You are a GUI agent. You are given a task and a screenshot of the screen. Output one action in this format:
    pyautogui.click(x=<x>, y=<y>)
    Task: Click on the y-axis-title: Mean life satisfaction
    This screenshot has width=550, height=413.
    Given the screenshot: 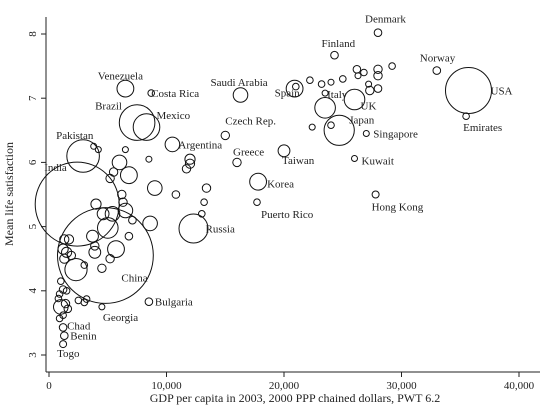 What is the action you would take?
    pyautogui.click(x=9, y=194)
    